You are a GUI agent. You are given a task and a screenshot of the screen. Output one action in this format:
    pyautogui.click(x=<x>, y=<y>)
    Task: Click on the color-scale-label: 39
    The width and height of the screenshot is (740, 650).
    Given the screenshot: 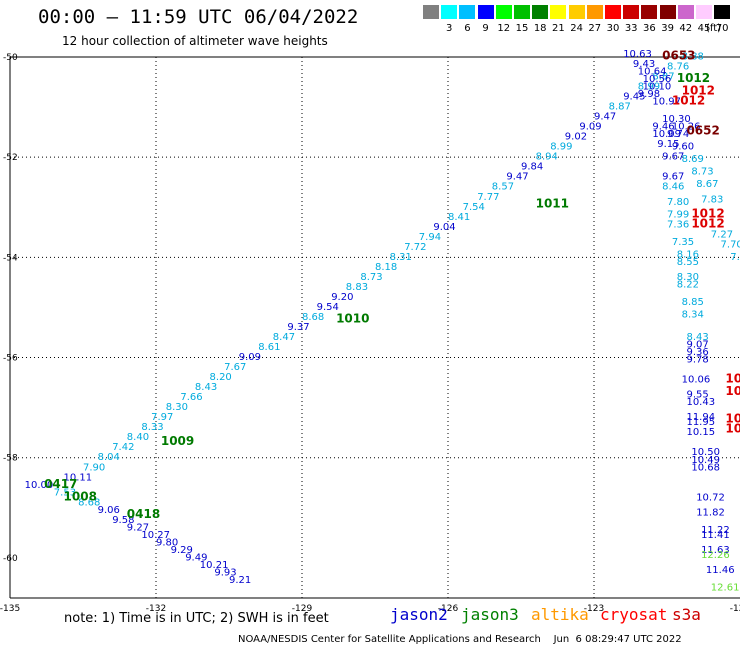 What is the action you would take?
    pyautogui.click(x=667, y=28)
    